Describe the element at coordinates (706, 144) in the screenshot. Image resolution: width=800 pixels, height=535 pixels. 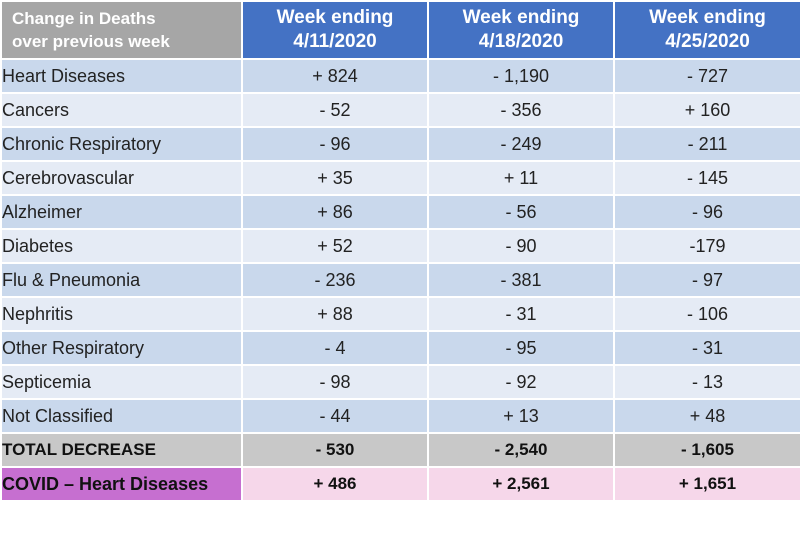
I see `value-cell: - 211` at that location.